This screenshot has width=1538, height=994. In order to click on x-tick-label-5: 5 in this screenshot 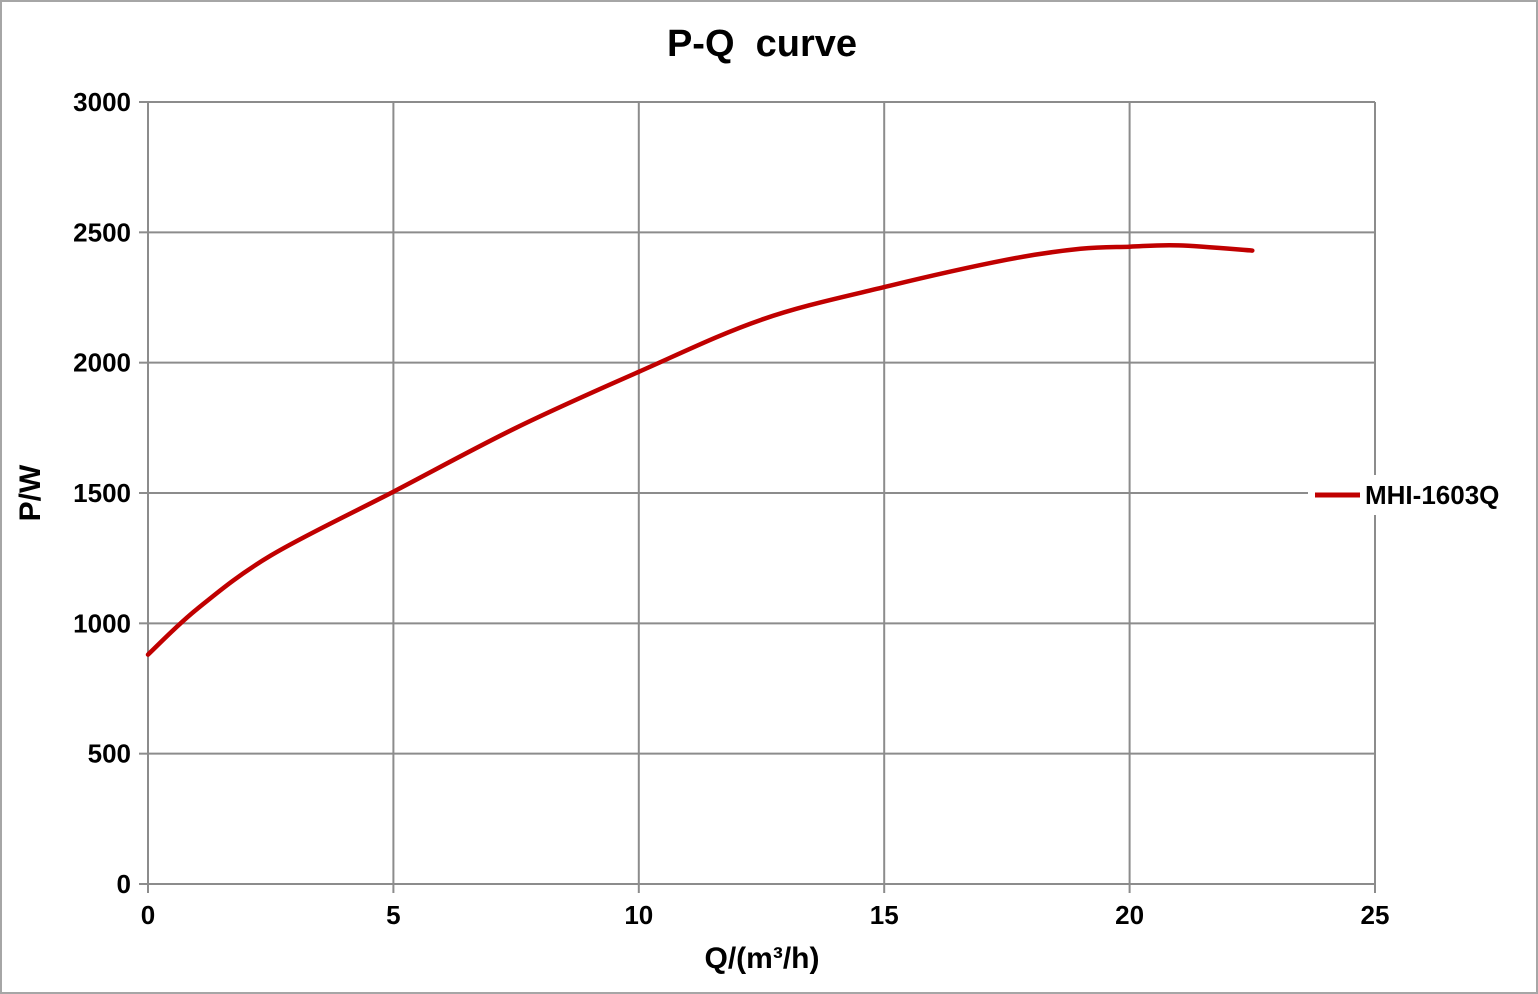, I will do `click(393, 915)`.